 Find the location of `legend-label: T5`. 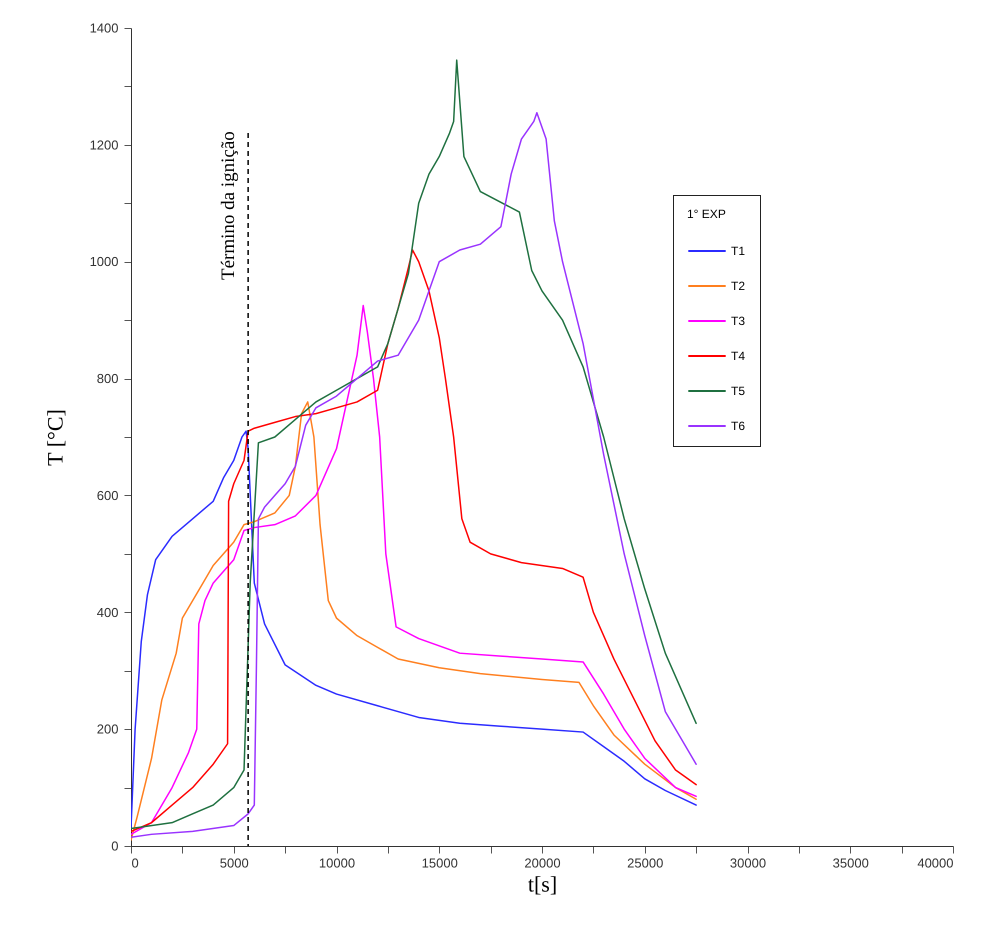

legend-label: T5 is located at coordinates (738, 391).